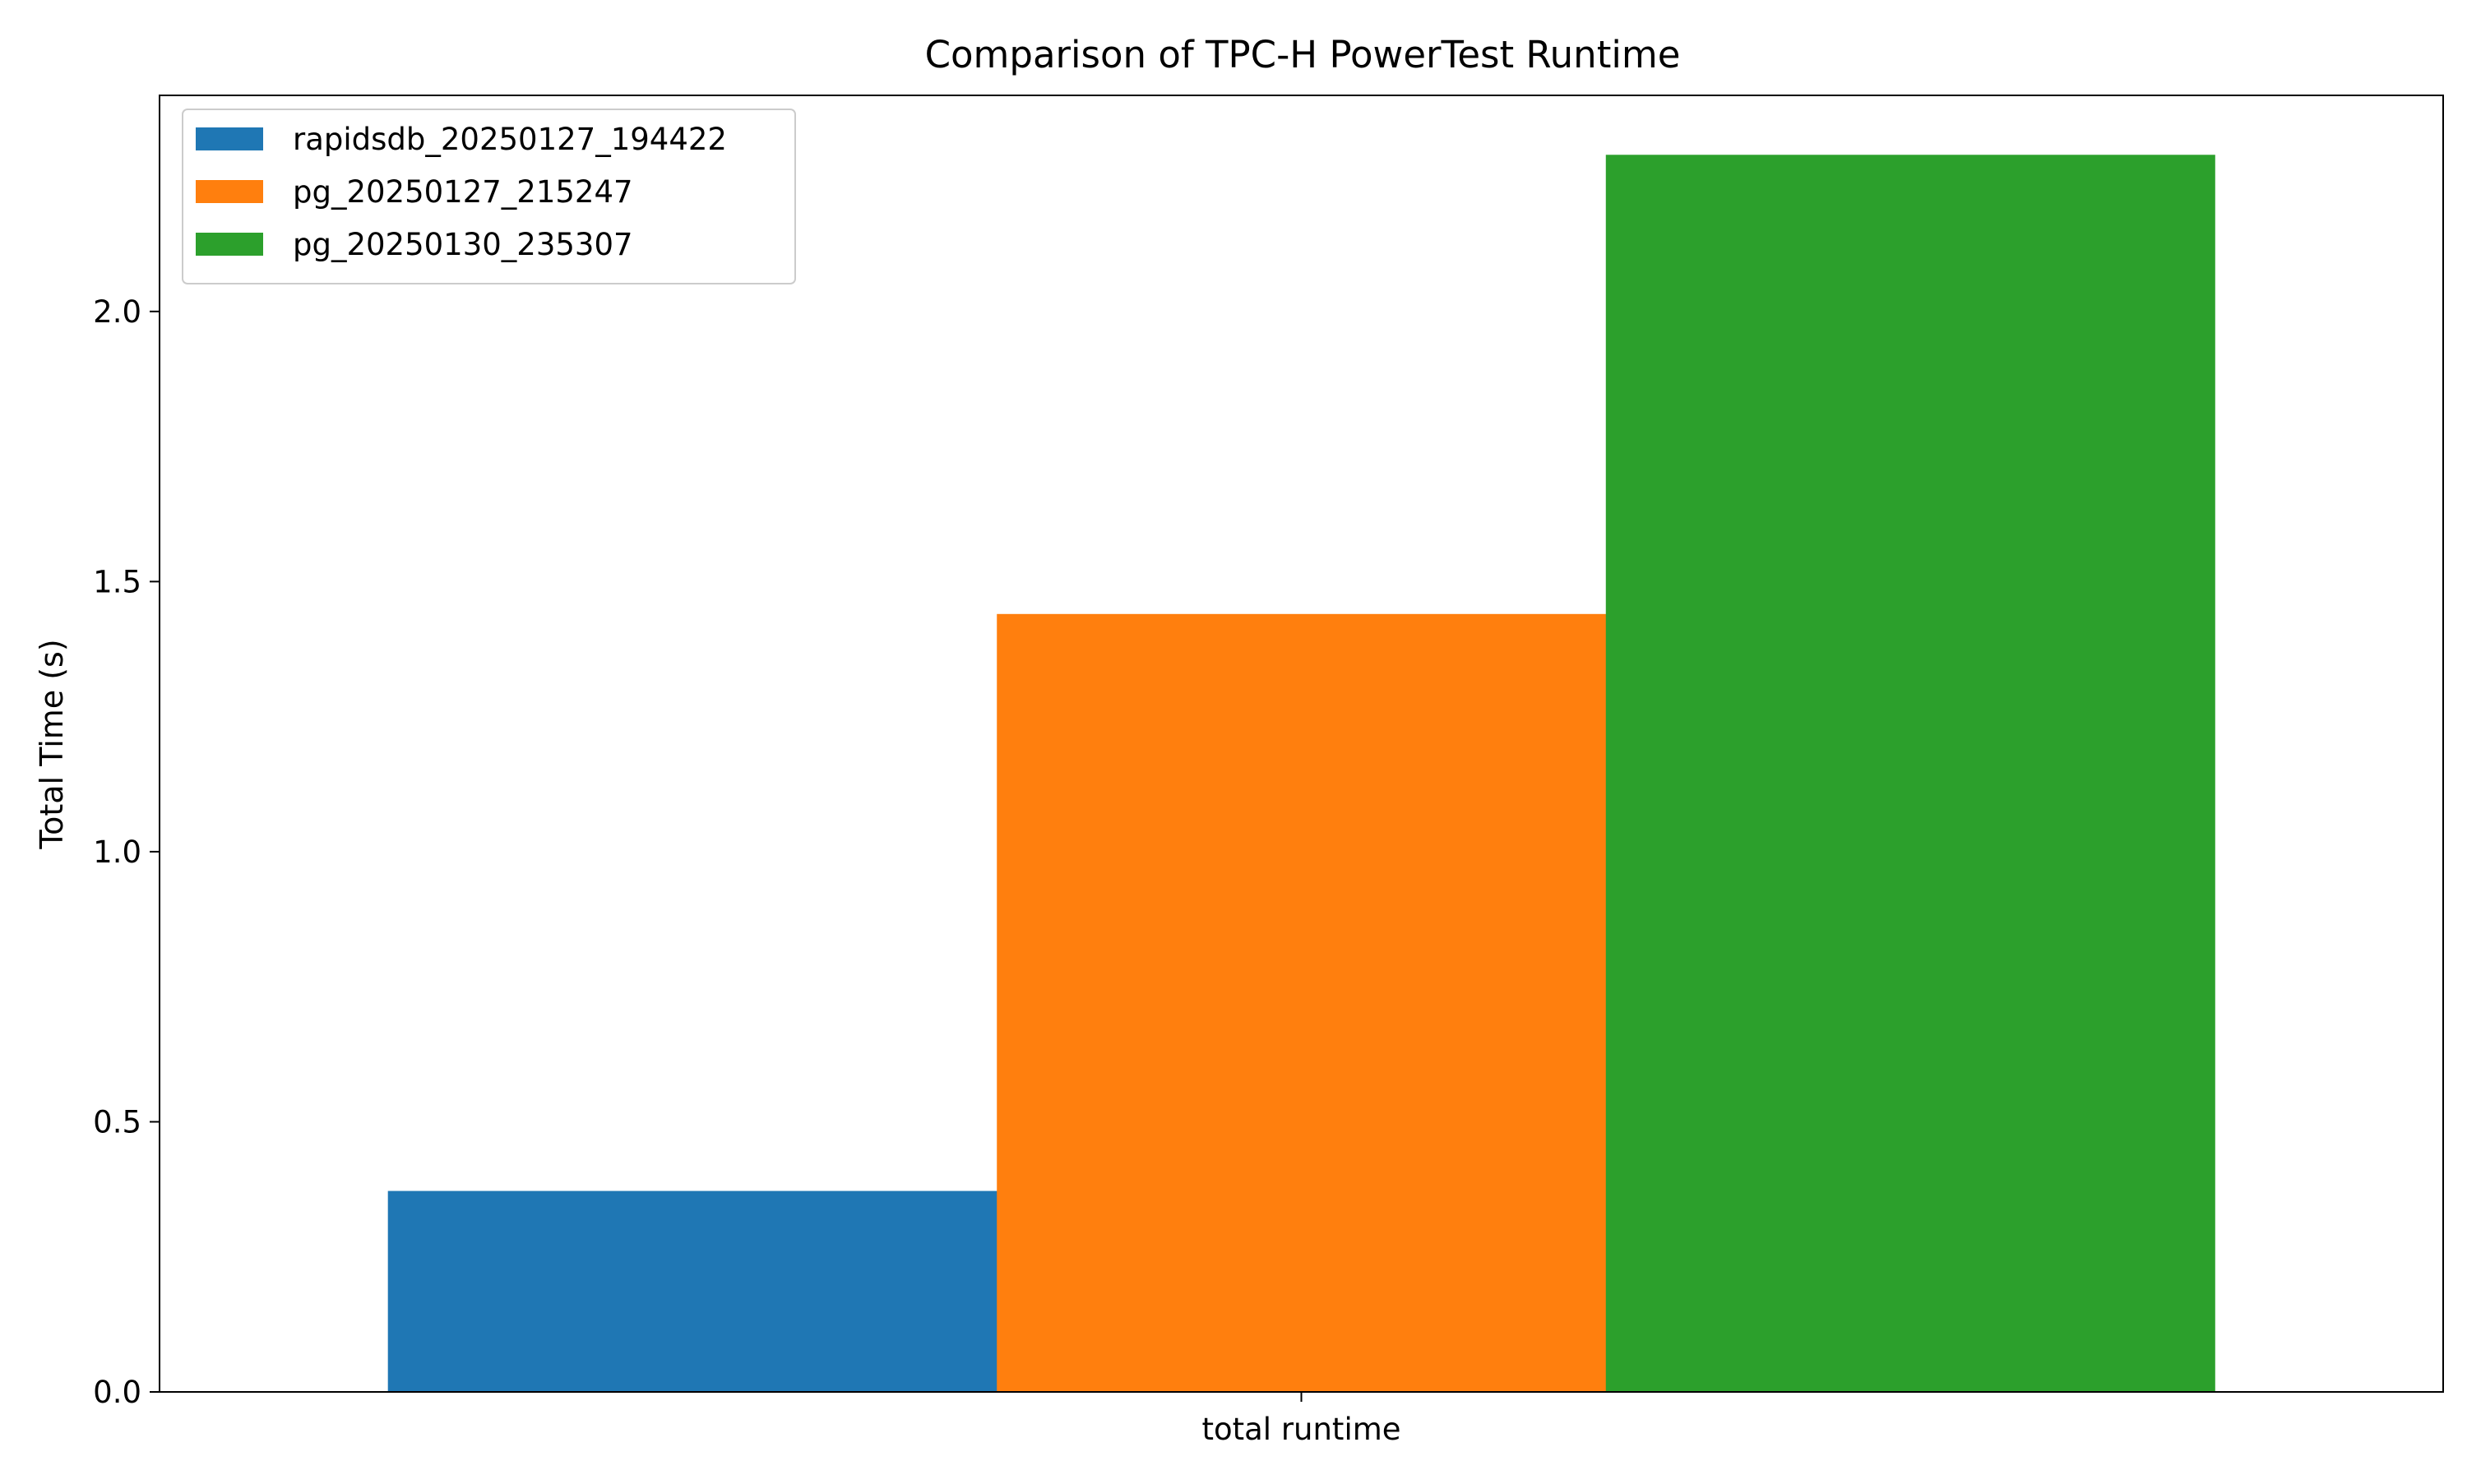 This screenshot has width=2467, height=1484. What do you see at coordinates (463, 192) in the screenshot?
I see `legend-label: pg_20250127_215247` at bounding box center [463, 192].